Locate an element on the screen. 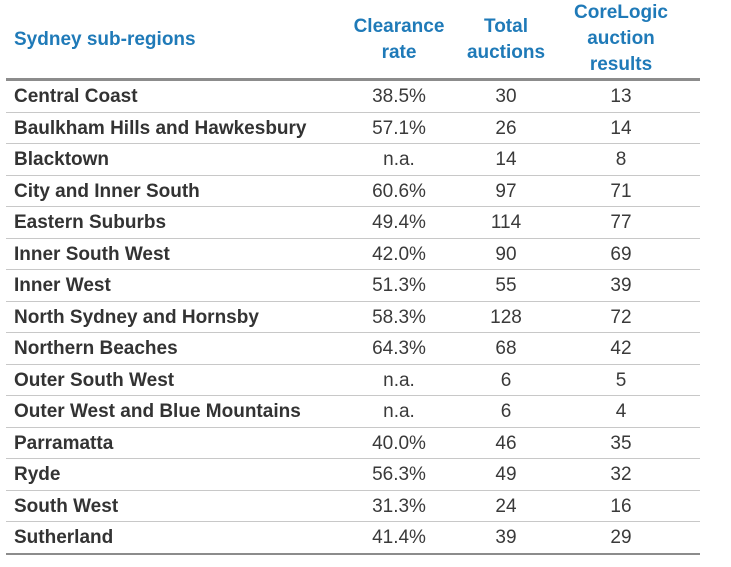  cell-total-auctions: 128 is located at coordinates (506, 317).